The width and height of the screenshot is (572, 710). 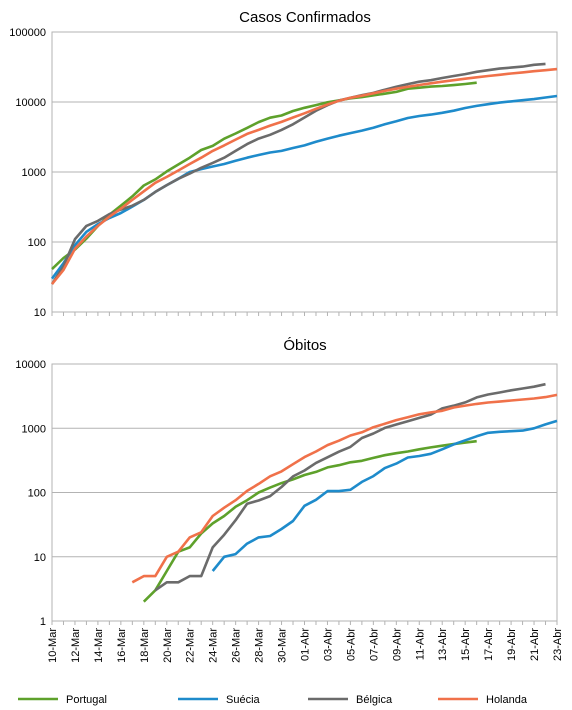 What do you see at coordinates (283, 645) in the screenshot?
I see `x-tick-label: 30-Mar` at bounding box center [283, 645].